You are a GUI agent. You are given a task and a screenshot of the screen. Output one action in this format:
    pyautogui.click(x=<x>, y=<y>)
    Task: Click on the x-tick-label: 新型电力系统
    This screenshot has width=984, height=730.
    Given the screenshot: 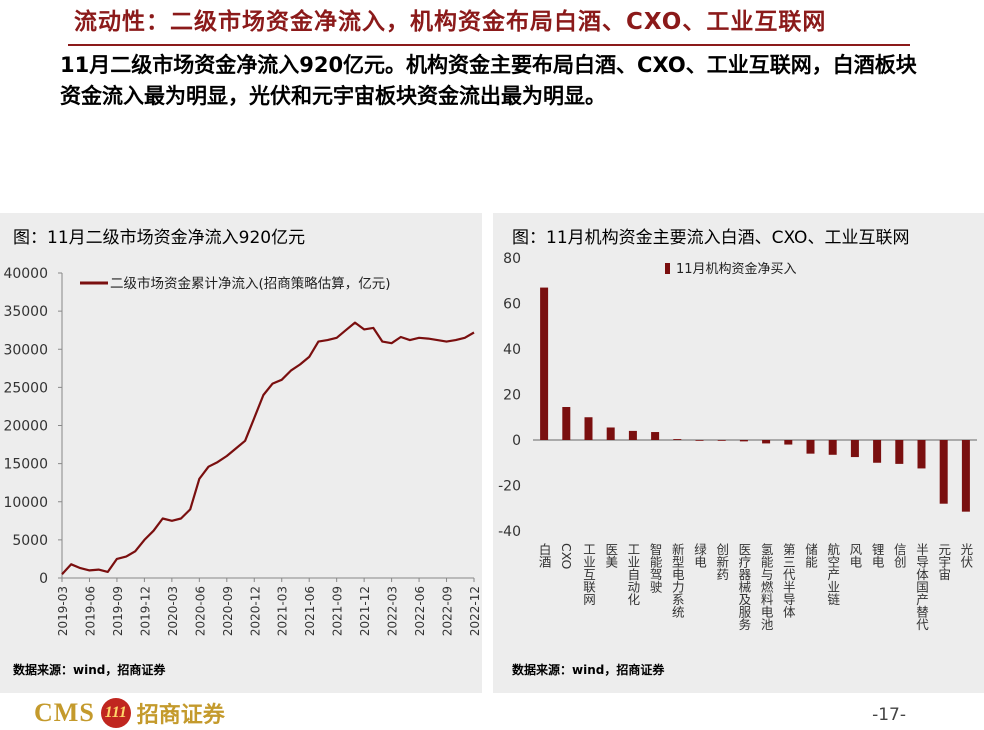 What is the action you would take?
    pyautogui.click(x=677, y=580)
    